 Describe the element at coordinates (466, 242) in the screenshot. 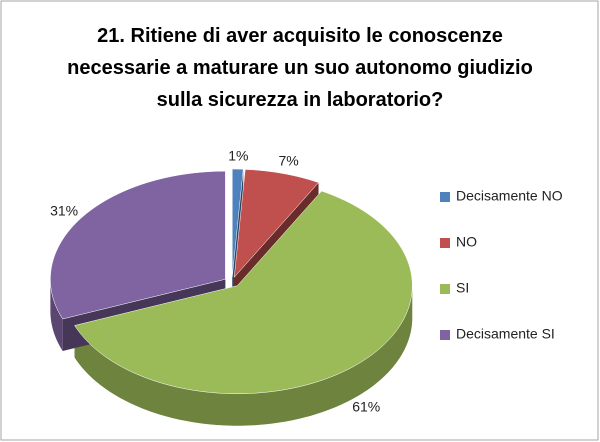

I see `legend-label: NO` at that location.